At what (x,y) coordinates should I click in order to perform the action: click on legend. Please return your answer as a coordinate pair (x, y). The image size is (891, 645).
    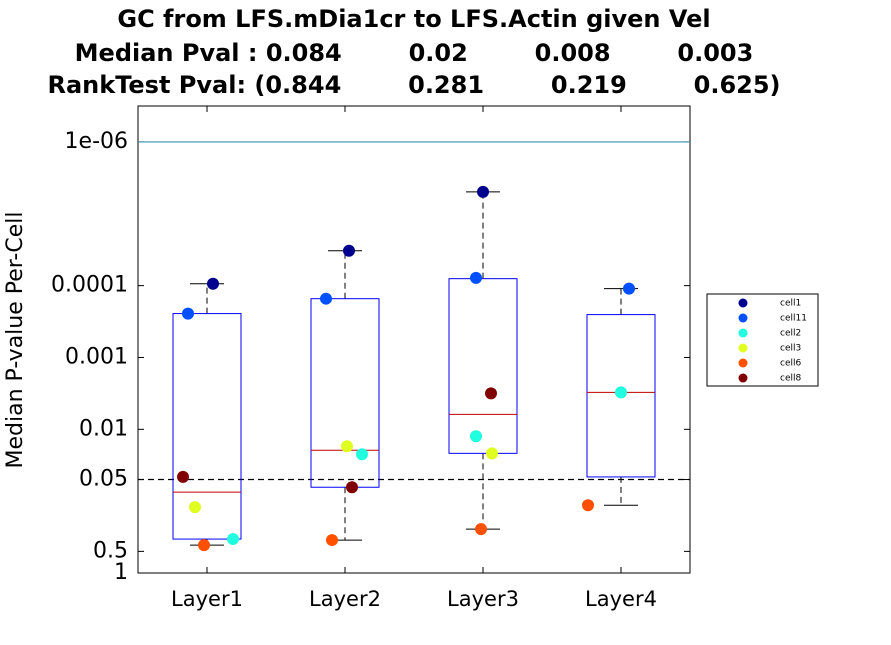
    Looking at the image, I should click on (762, 340).